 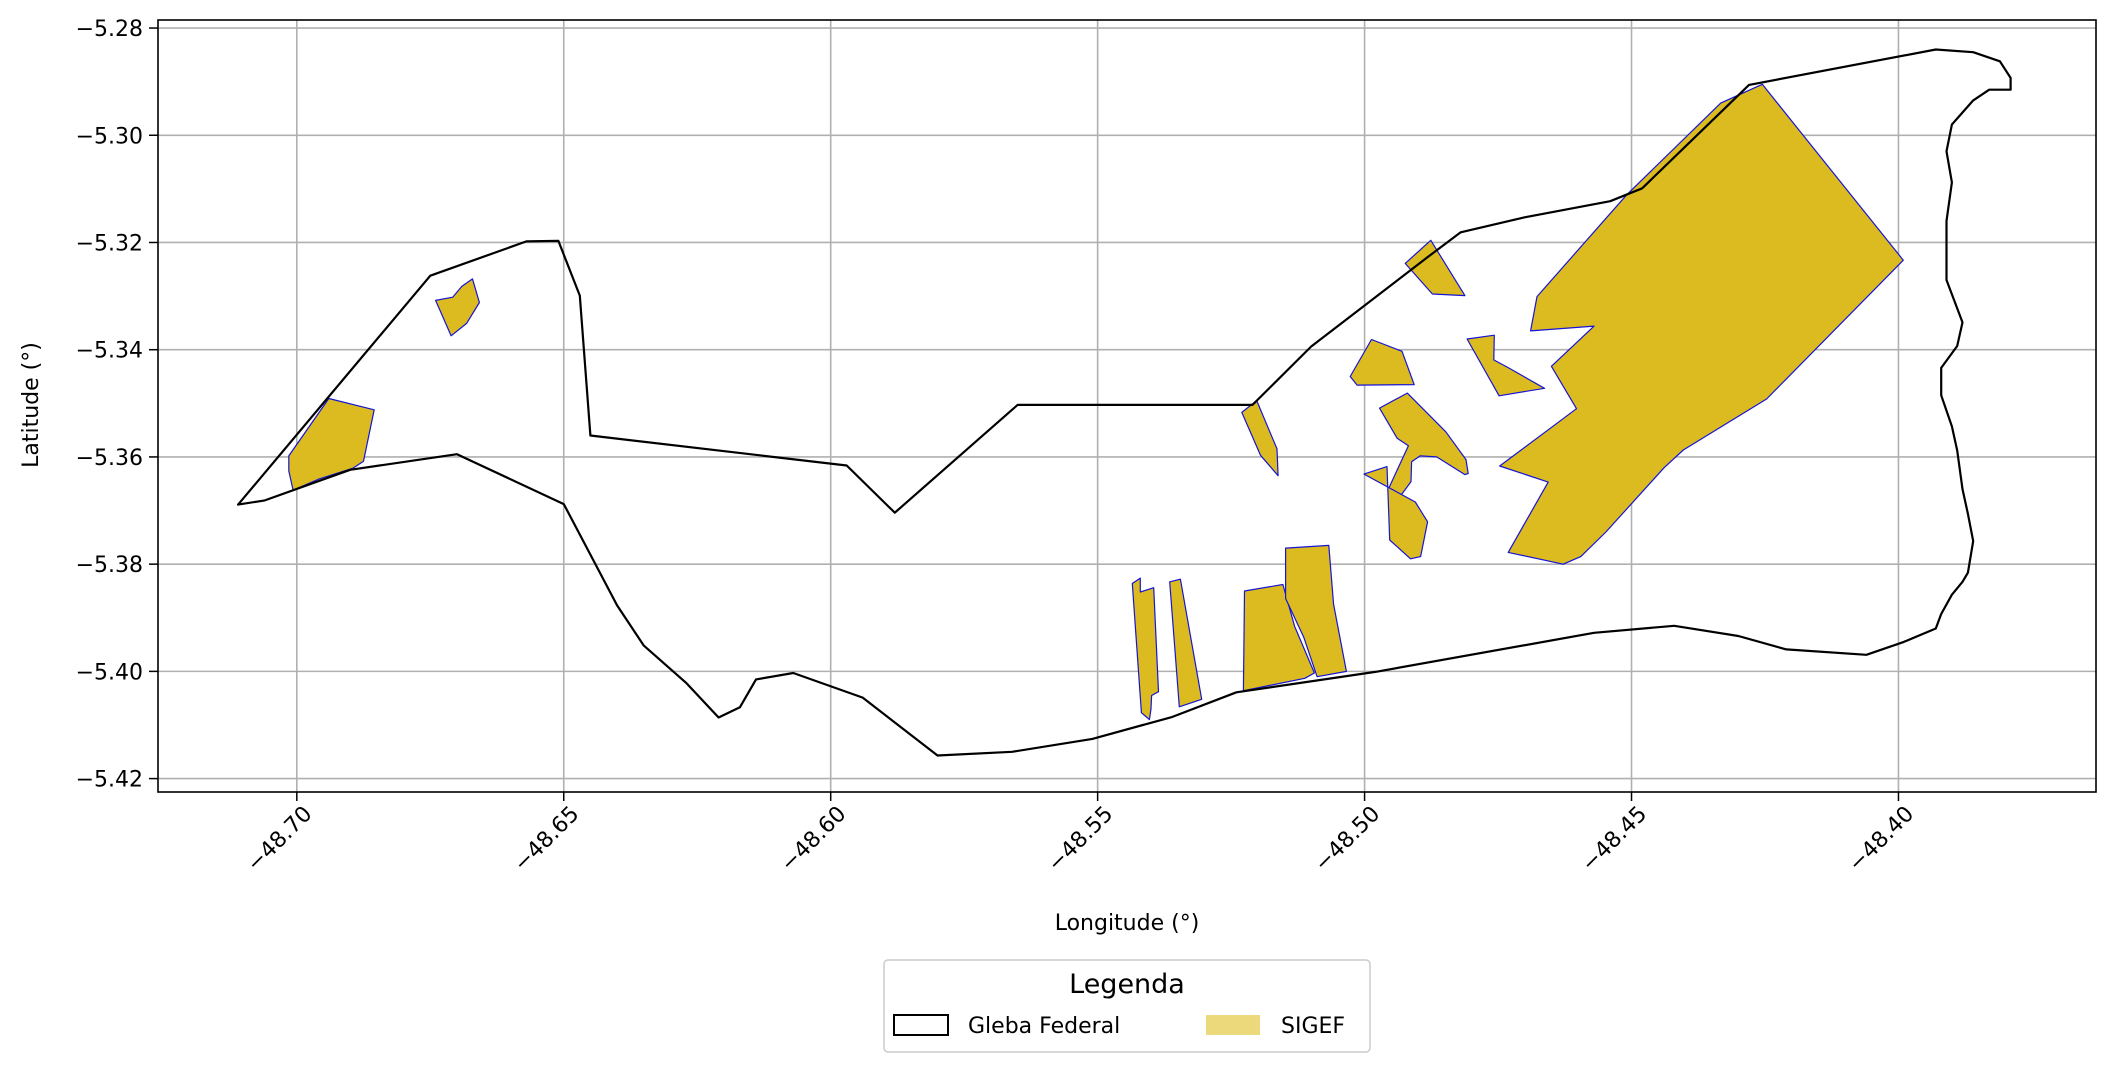 What do you see at coordinates (1233, 1025) in the screenshot?
I see `legend-swatch-sigef` at bounding box center [1233, 1025].